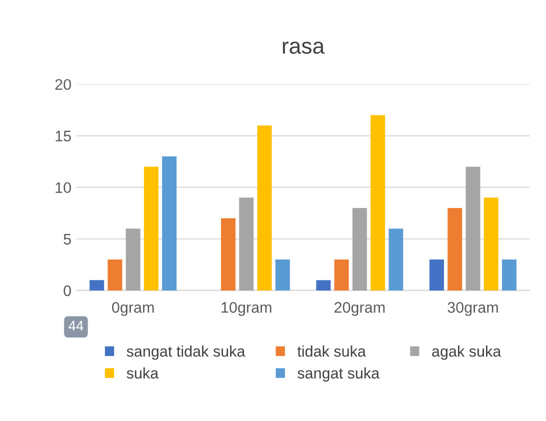 The height and width of the screenshot is (421, 546). What do you see at coordinates (467, 353) in the screenshot?
I see `legend-label: agak suka` at bounding box center [467, 353].